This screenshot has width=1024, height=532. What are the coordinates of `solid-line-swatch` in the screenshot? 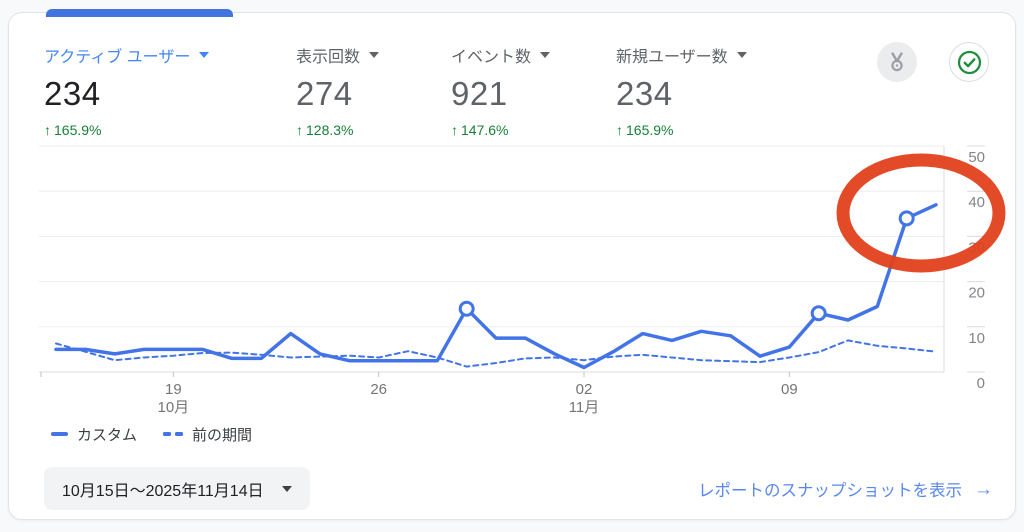 It's located at (59, 434).